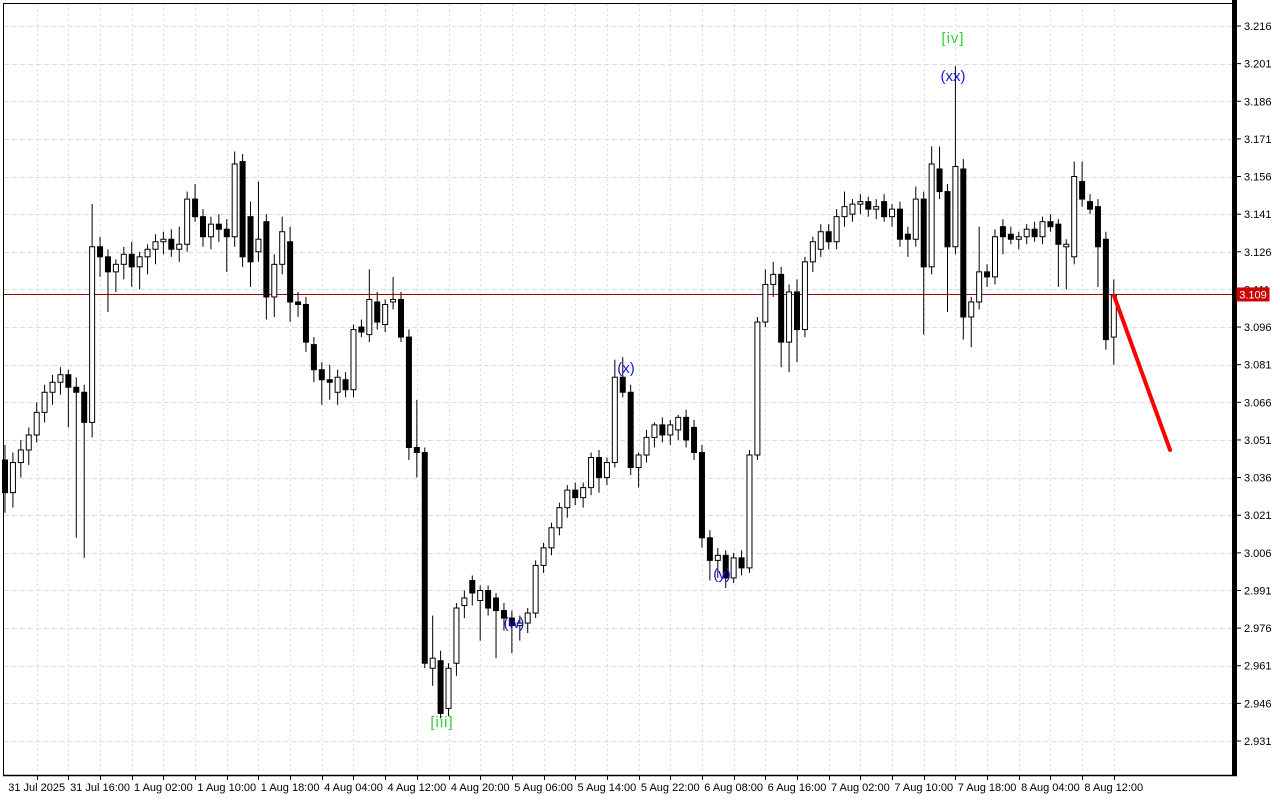 The image size is (1280, 800). What do you see at coordinates (1258, 591) in the screenshot?
I see `price-axis-label: 2.991` at bounding box center [1258, 591].